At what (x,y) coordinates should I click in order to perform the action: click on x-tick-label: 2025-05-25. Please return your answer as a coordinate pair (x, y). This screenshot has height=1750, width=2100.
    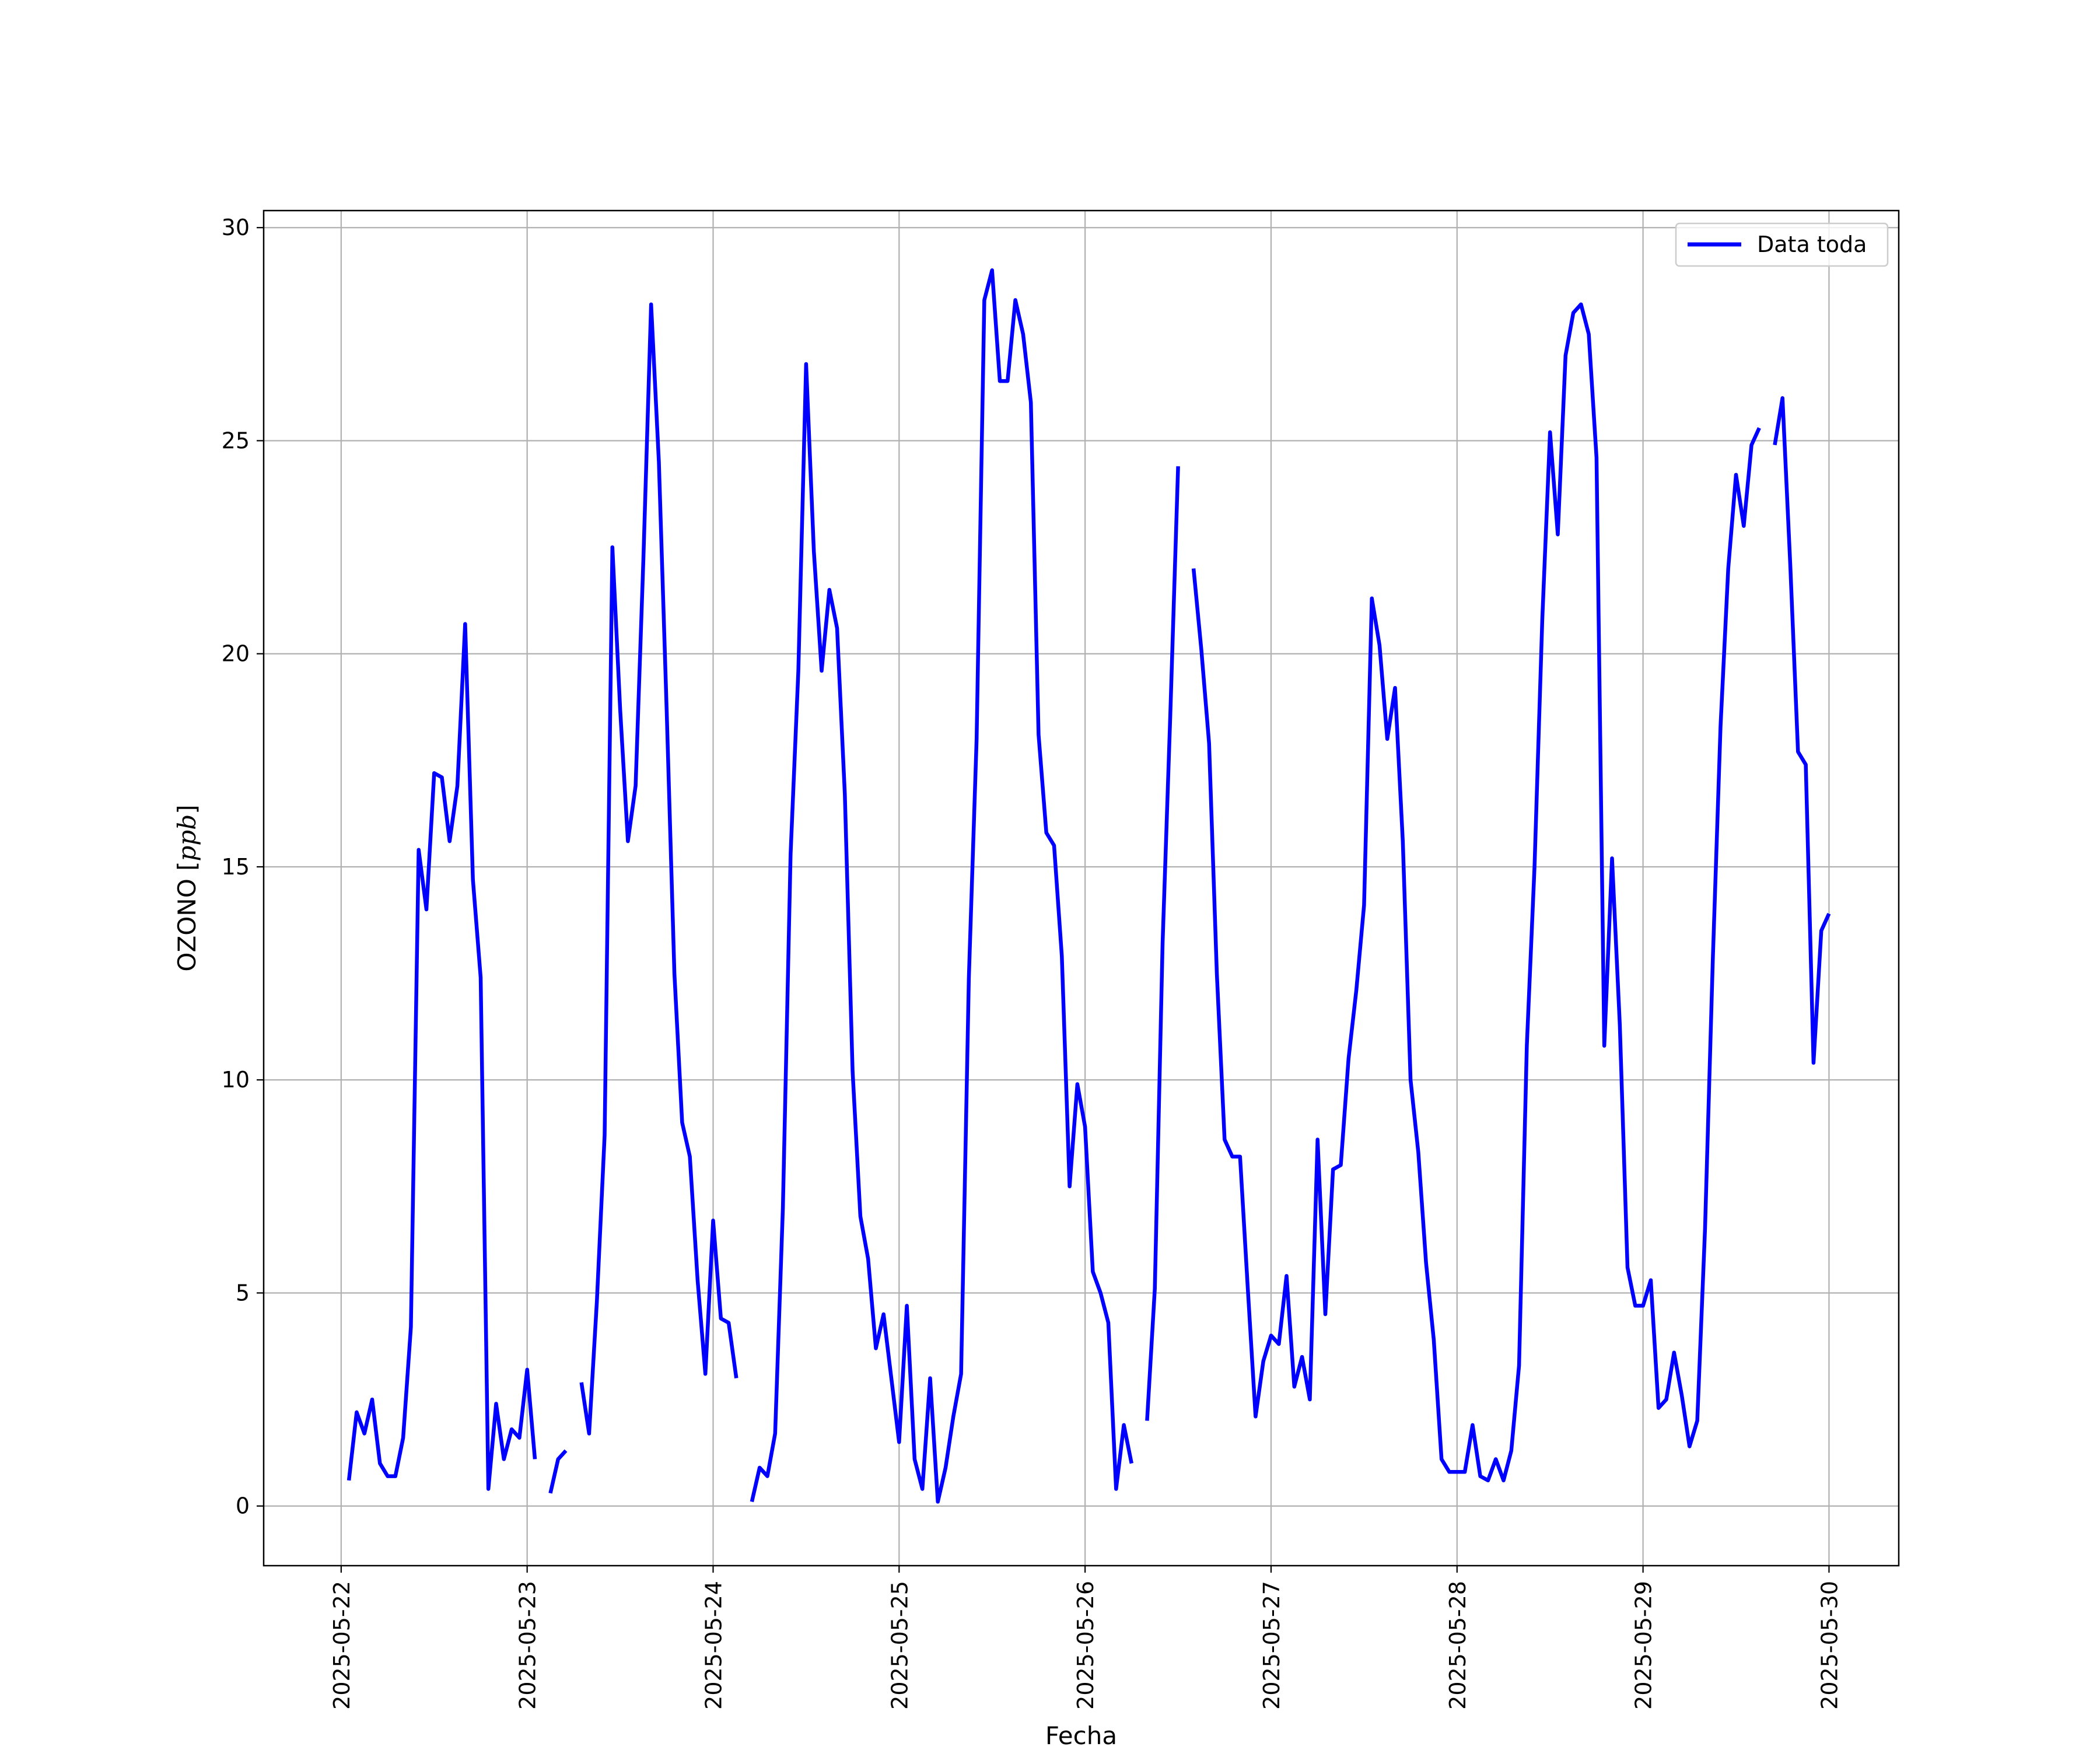
    Looking at the image, I should click on (900, 1645).